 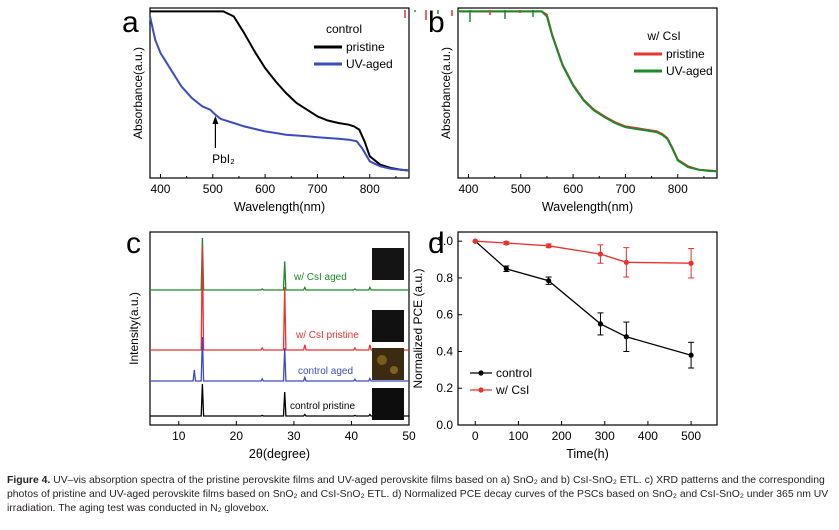 What do you see at coordinates (512, 390) in the screenshot?
I see `legend-entry: w/ CsI` at bounding box center [512, 390].